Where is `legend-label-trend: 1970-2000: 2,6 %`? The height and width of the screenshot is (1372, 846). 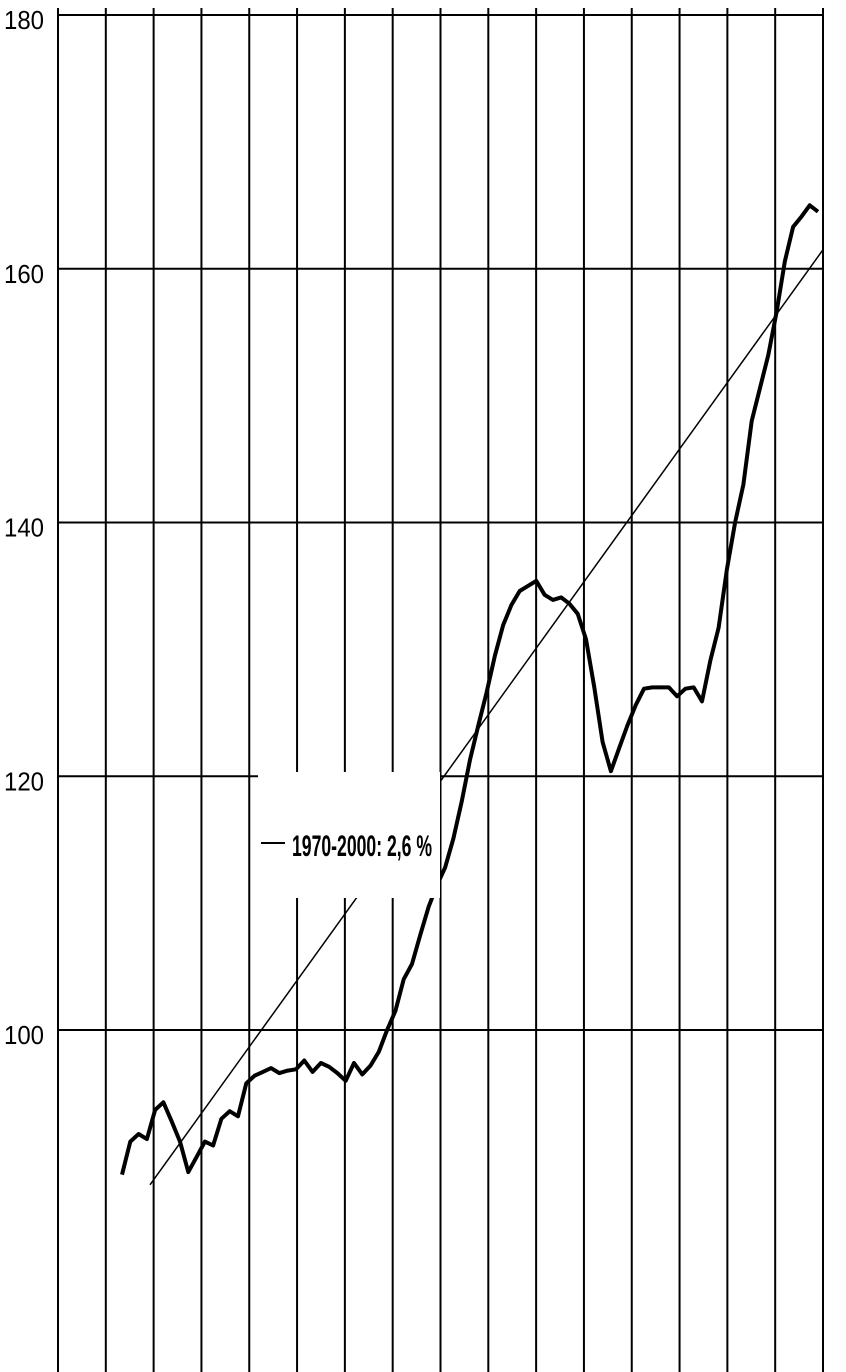 legend-label-trend: 1970-2000: 2,6 % is located at coordinates (362, 846).